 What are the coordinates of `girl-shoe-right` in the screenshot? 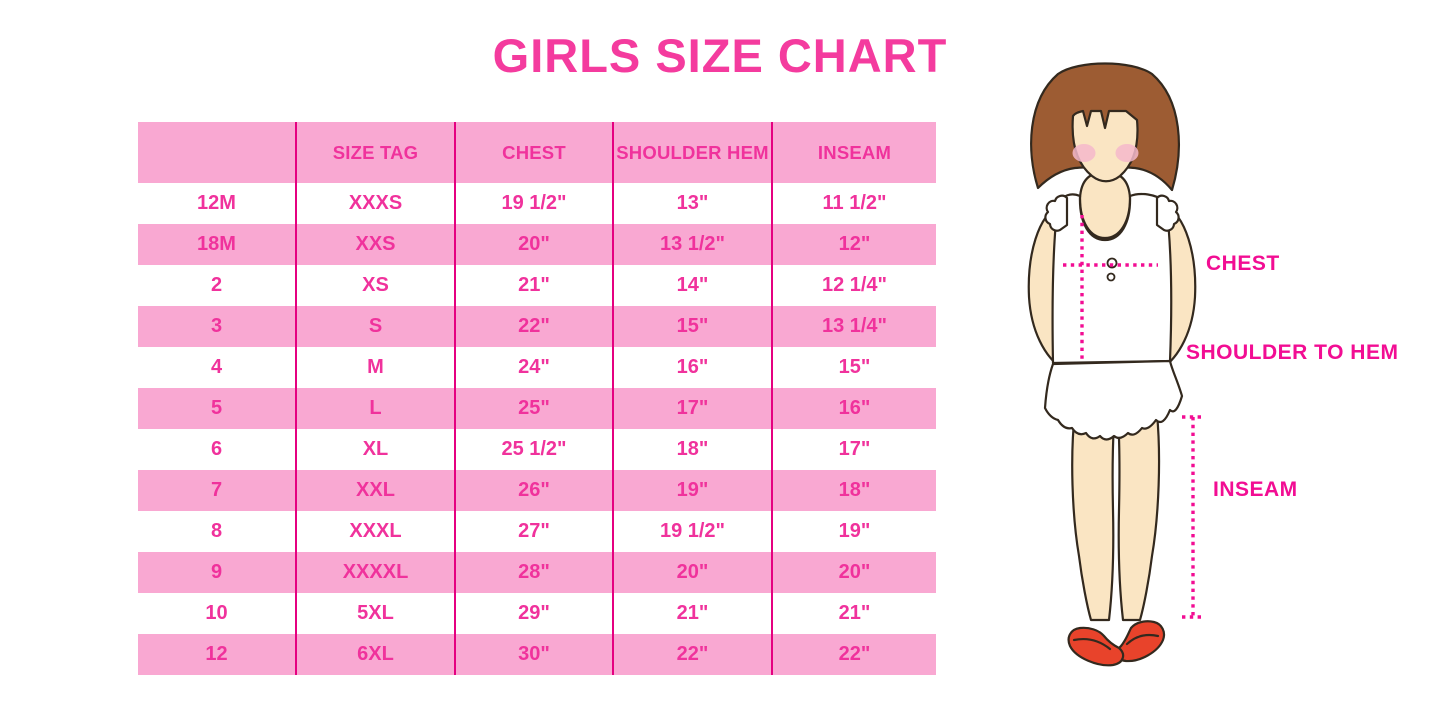 It's located at (1140, 641).